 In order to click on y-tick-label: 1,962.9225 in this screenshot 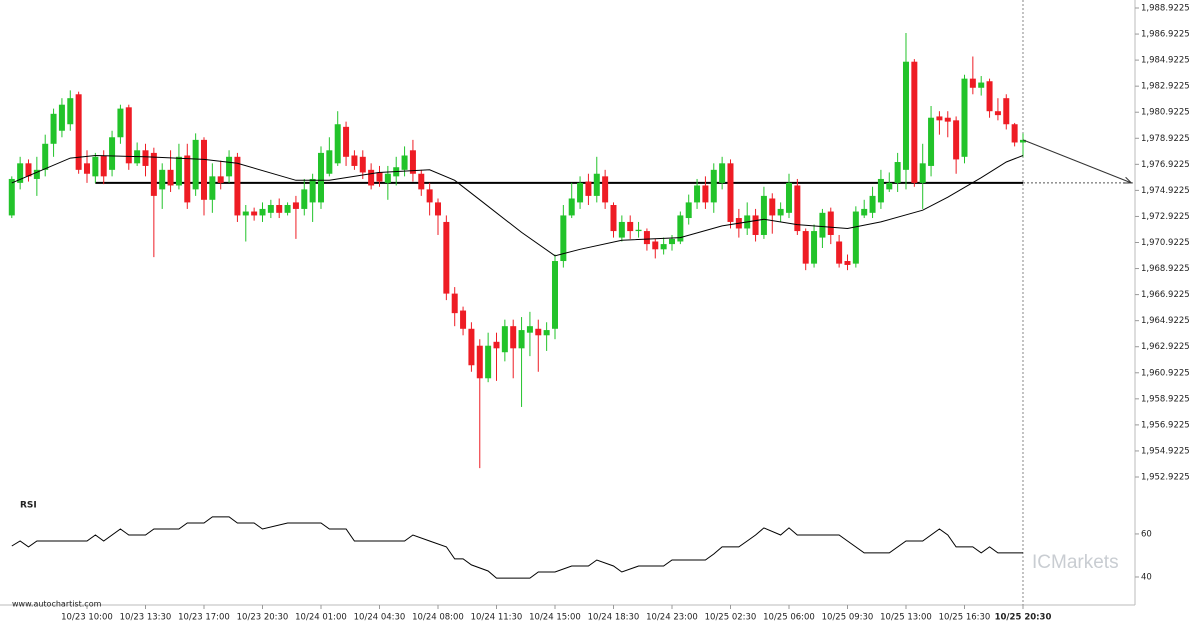, I will do `click(1165, 347)`.